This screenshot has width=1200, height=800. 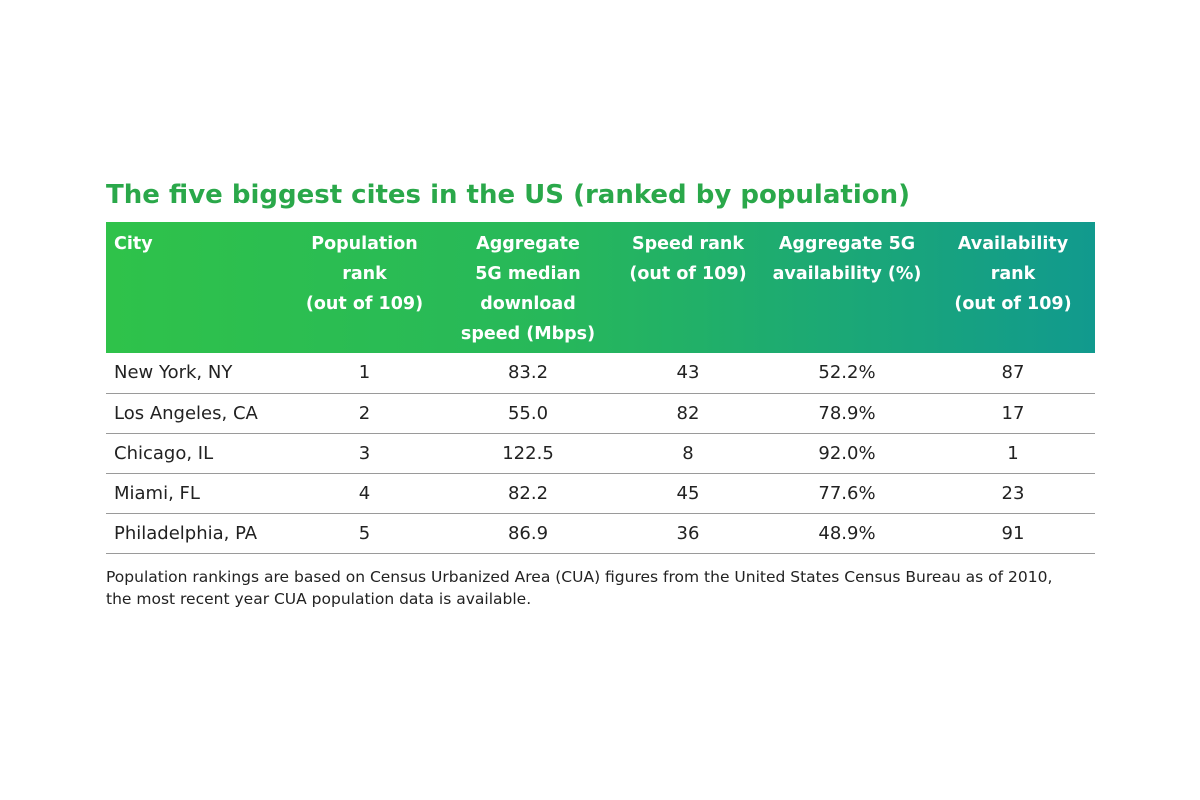 I want to click on cell-download-speed: 83.2, so click(x=528, y=373).